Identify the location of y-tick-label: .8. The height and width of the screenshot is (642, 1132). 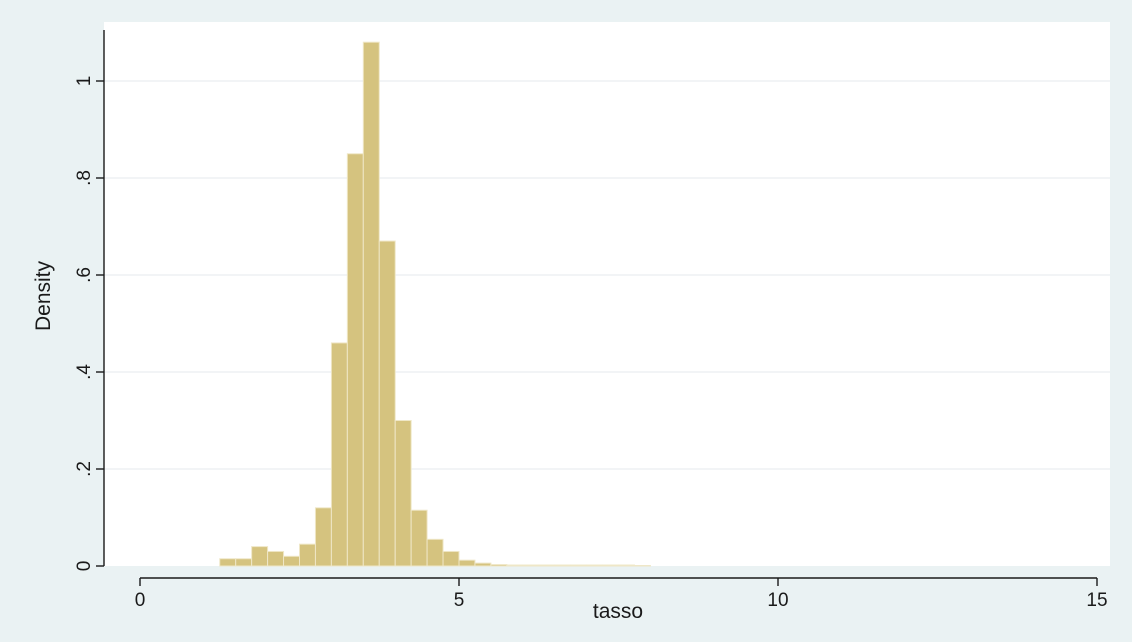
(84, 178).